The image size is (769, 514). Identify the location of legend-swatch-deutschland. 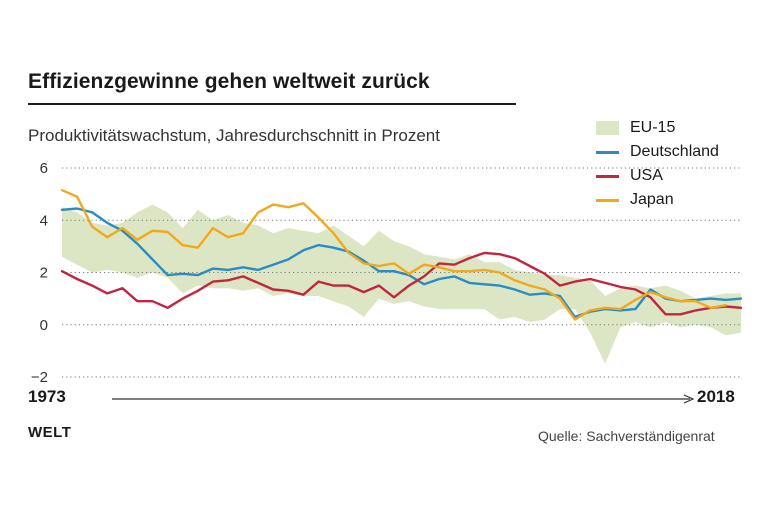
(607, 152).